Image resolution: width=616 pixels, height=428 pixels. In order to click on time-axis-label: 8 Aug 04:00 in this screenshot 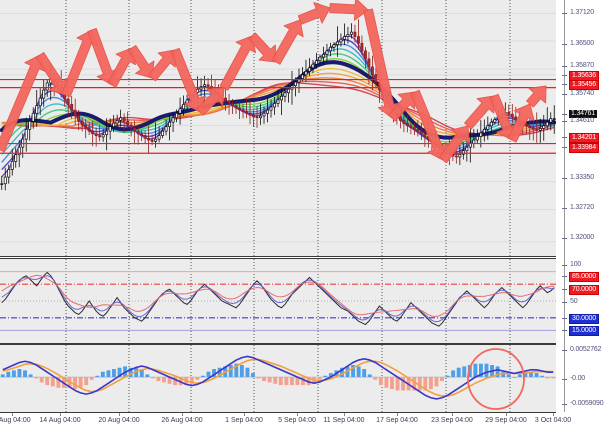, I will do `click(15, 420)`.